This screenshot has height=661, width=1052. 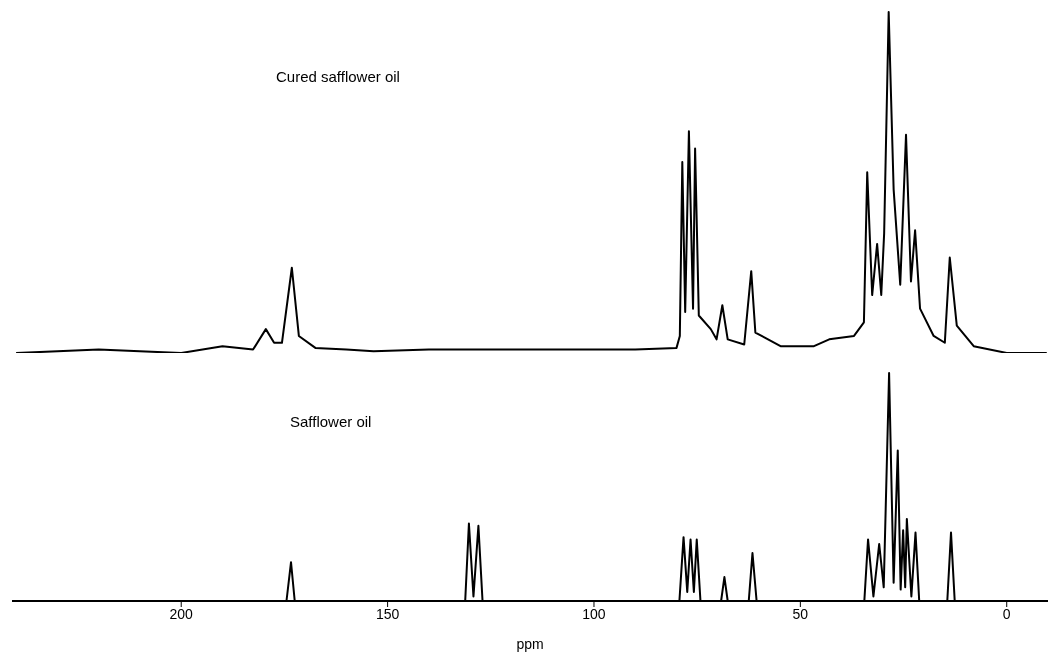 What do you see at coordinates (594, 613) in the screenshot?
I see `x-tick-label: 100` at bounding box center [594, 613].